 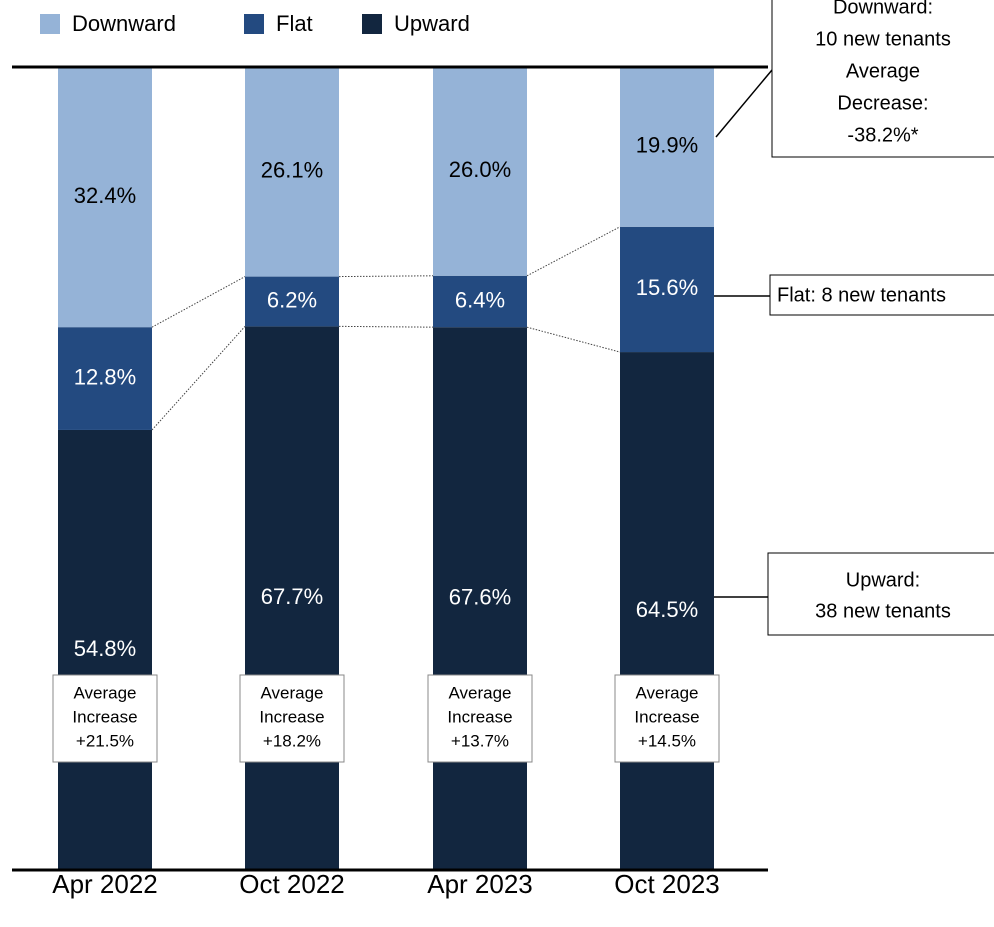 I want to click on value-label: 26.1%, so click(x=292, y=170).